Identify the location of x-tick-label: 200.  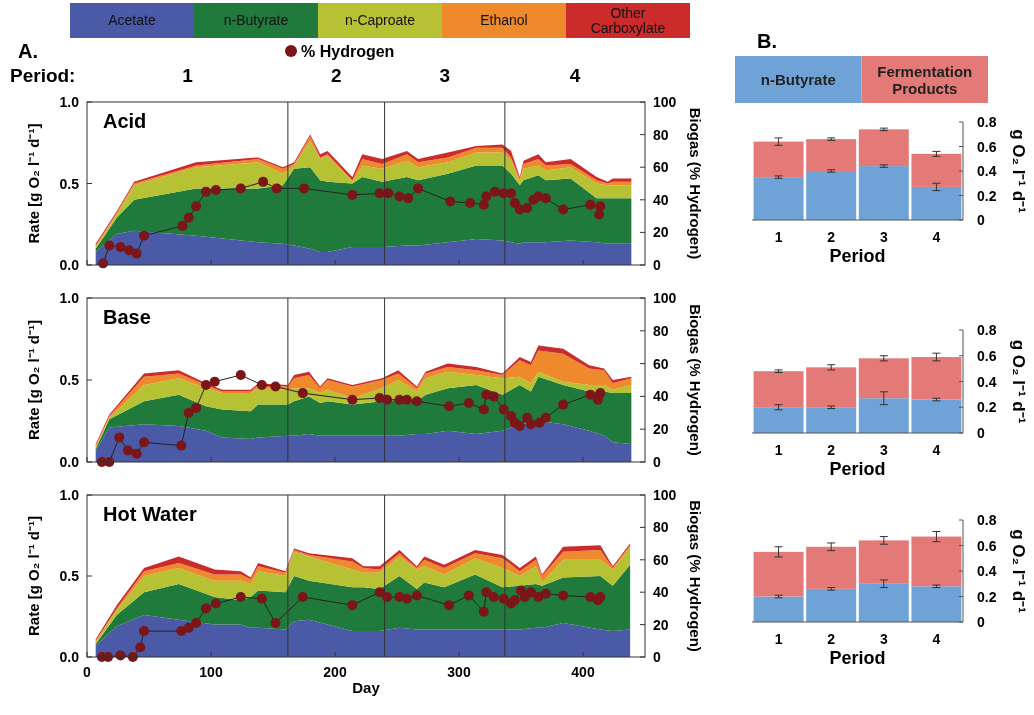
(335, 672).